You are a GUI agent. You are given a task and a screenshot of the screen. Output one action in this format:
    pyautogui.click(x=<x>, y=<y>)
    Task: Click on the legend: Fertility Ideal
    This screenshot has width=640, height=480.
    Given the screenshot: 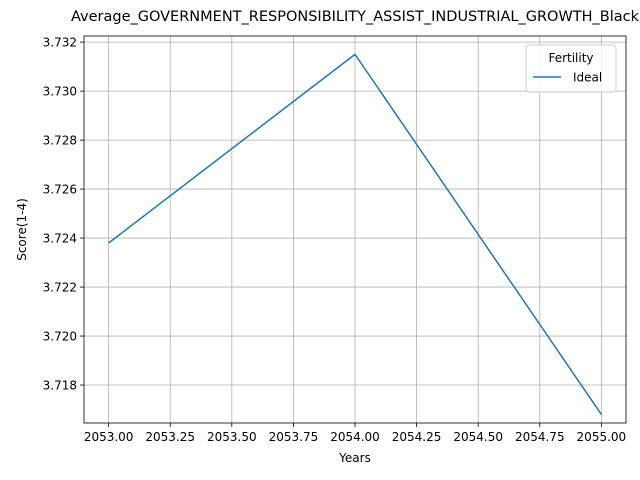 What is the action you would take?
    pyautogui.click(x=571, y=68)
    